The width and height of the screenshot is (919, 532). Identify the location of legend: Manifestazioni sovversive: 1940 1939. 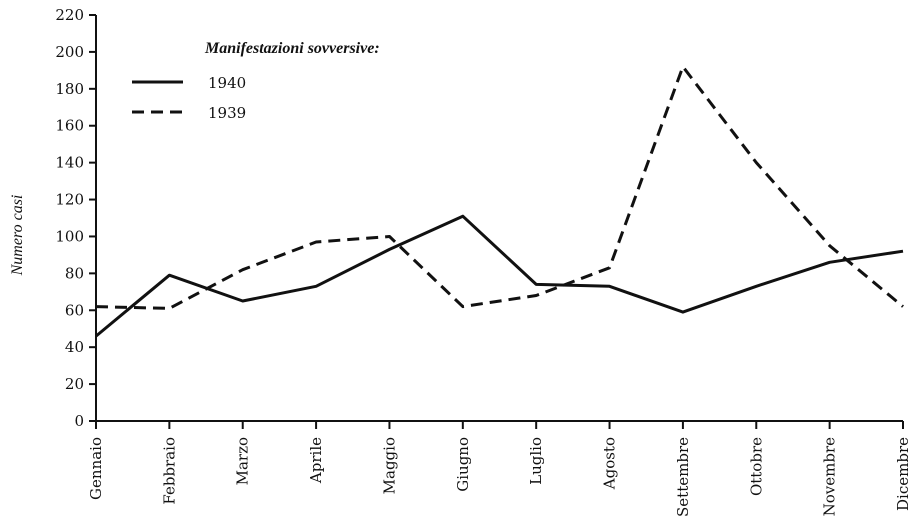
(256, 81).